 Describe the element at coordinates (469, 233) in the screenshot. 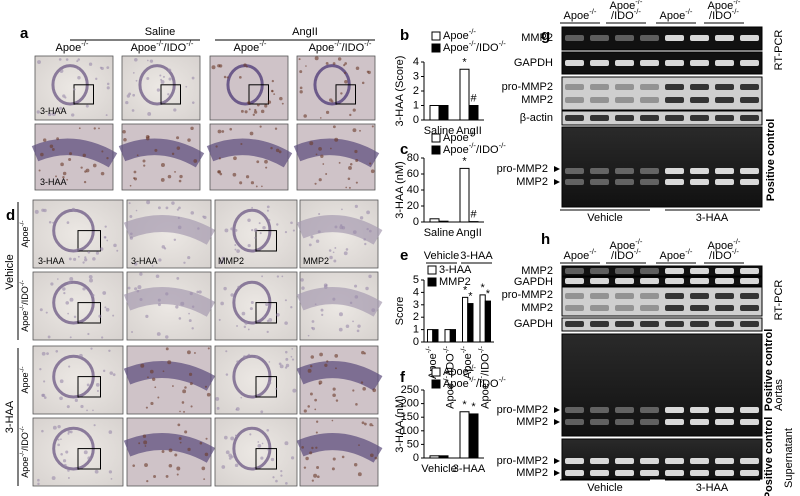

I see `x-tick-label: AngII` at that location.